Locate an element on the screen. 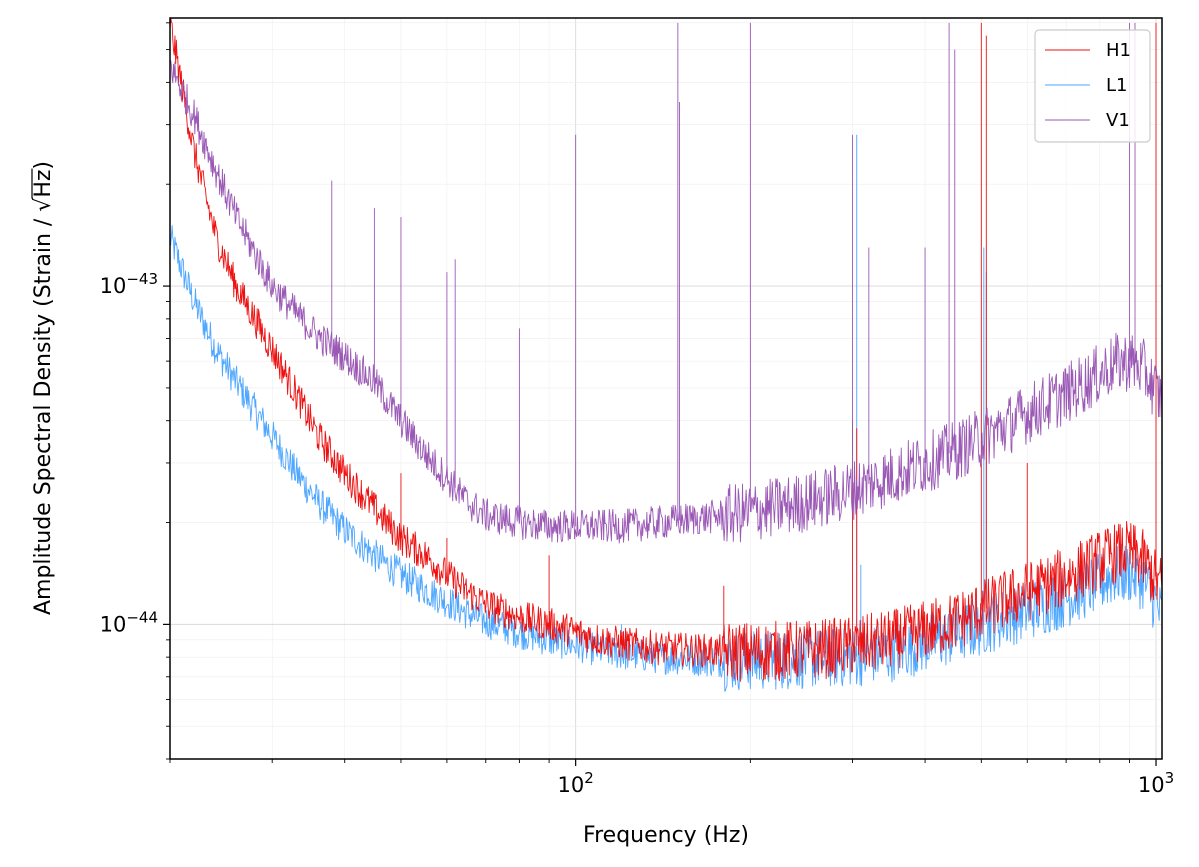 The width and height of the screenshot is (1199, 867). x-tick-label: 10³ is located at coordinates (1156, 783).